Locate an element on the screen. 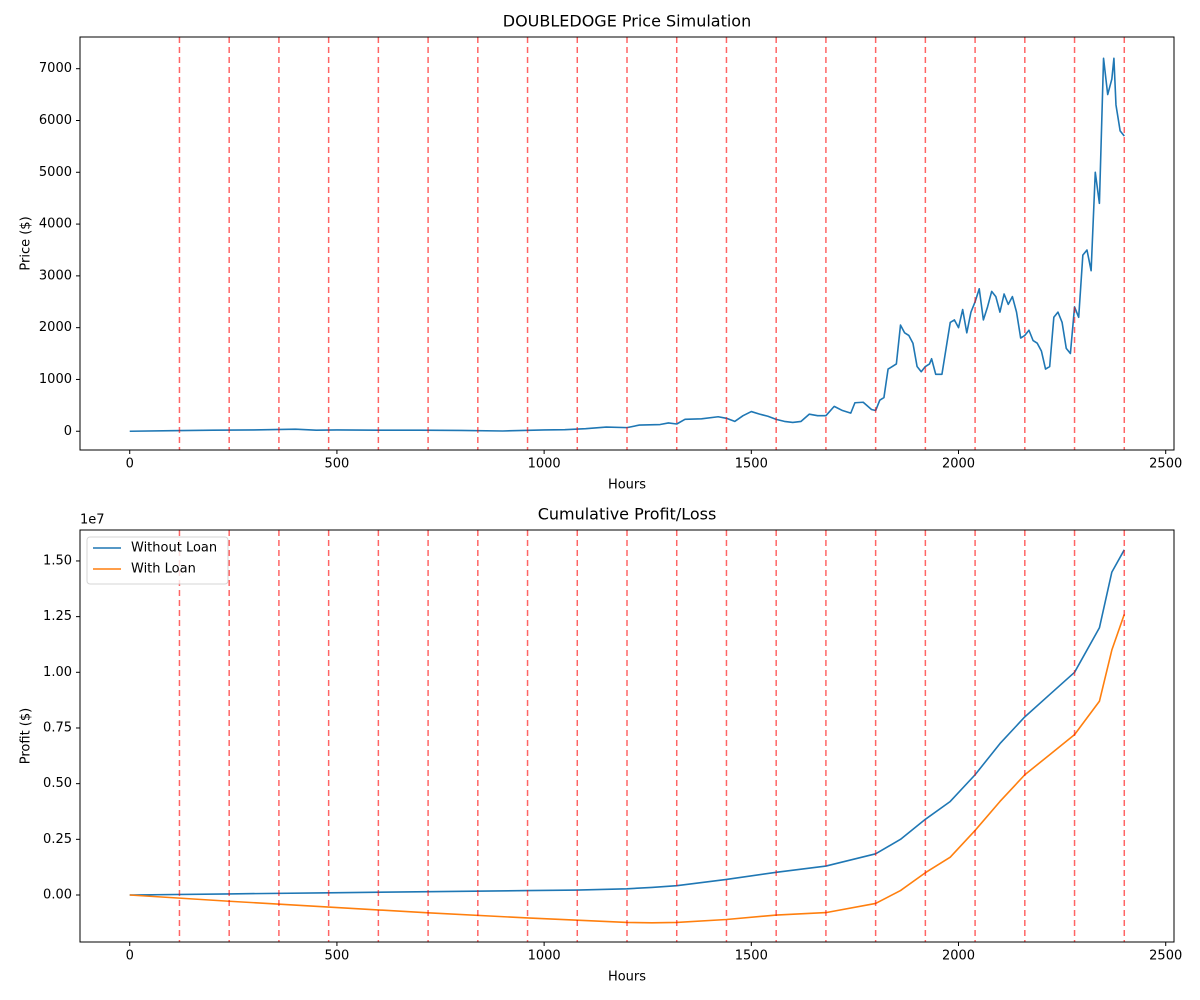  y-tick-label: 3000 is located at coordinates (55, 275).